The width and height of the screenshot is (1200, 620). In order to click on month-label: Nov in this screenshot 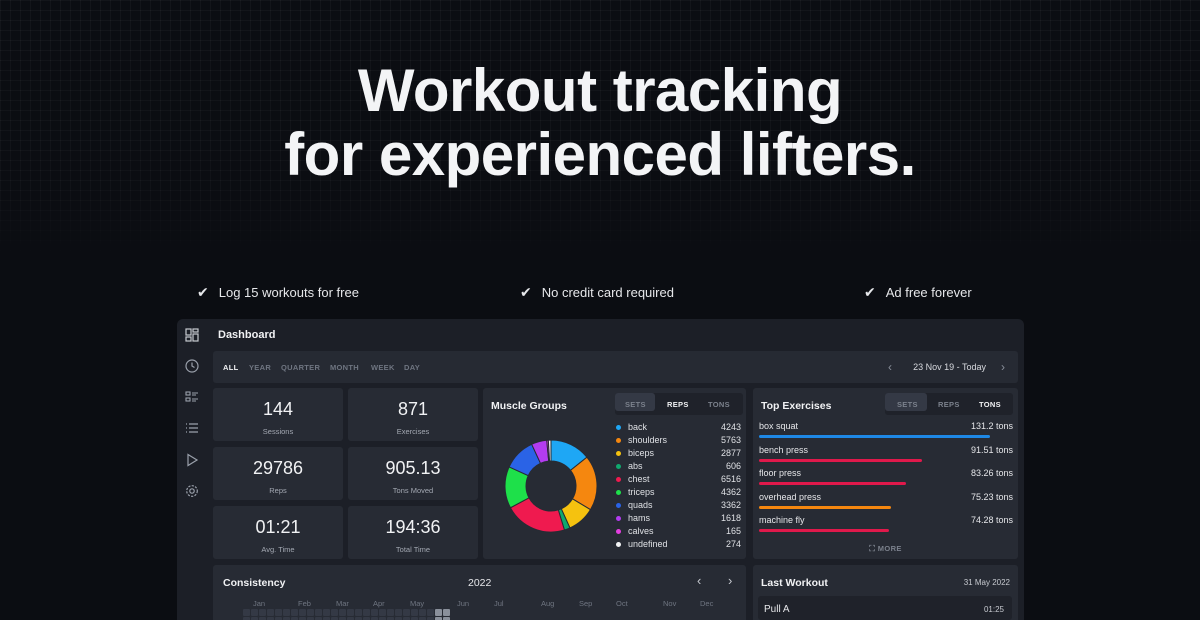, I will do `click(670, 603)`.